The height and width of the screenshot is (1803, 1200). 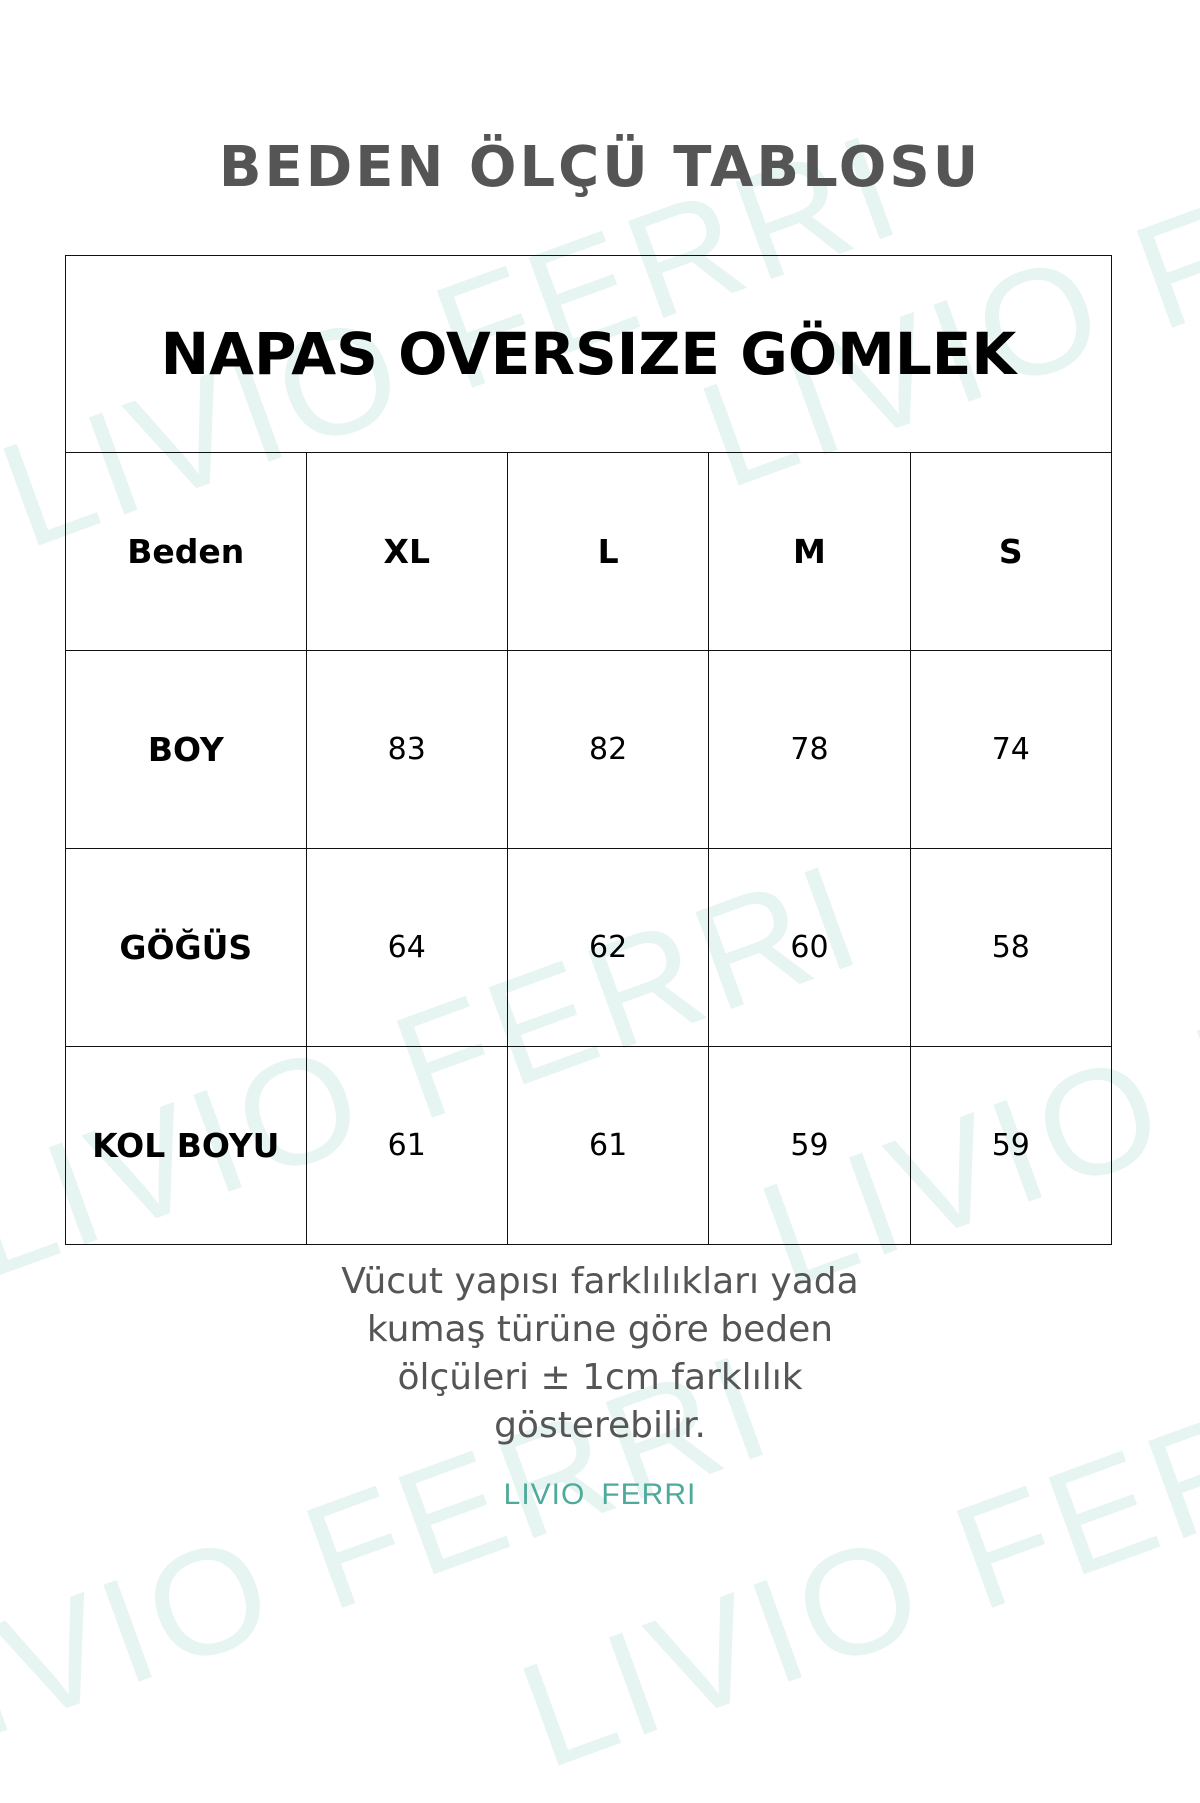 What do you see at coordinates (406, 947) in the screenshot?
I see `cell: 64` at bounding box center [406, 947].